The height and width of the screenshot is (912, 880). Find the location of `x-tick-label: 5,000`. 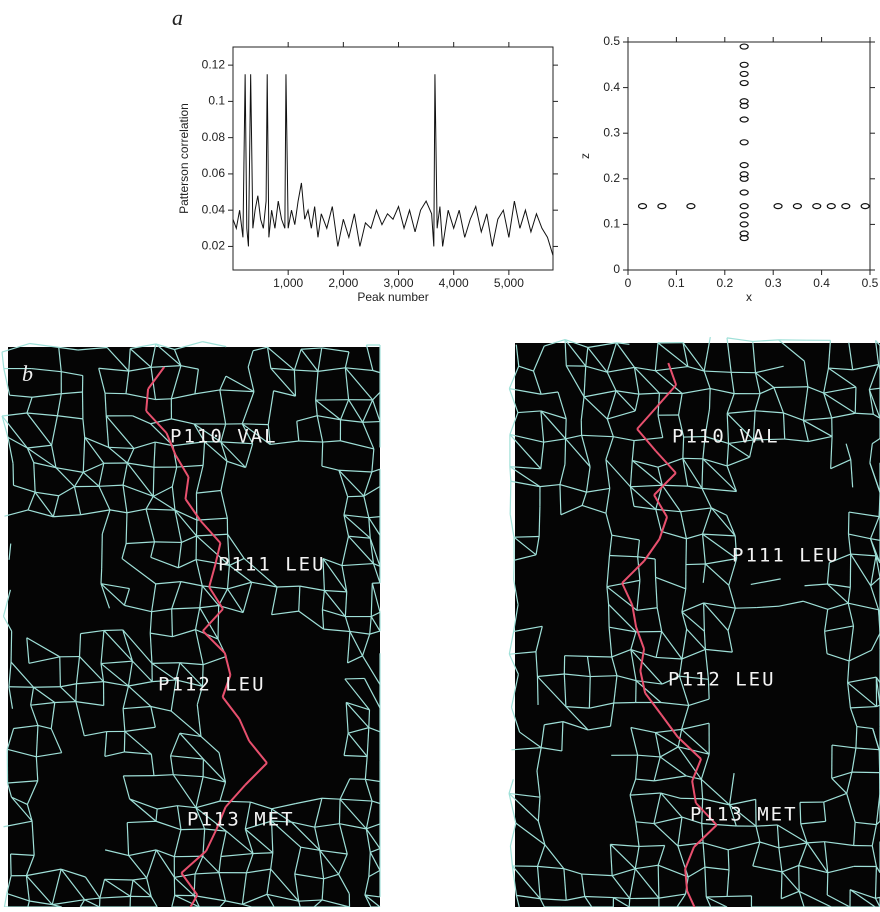

x-tick-label: 5,000 is located at coordinates (509, 283).